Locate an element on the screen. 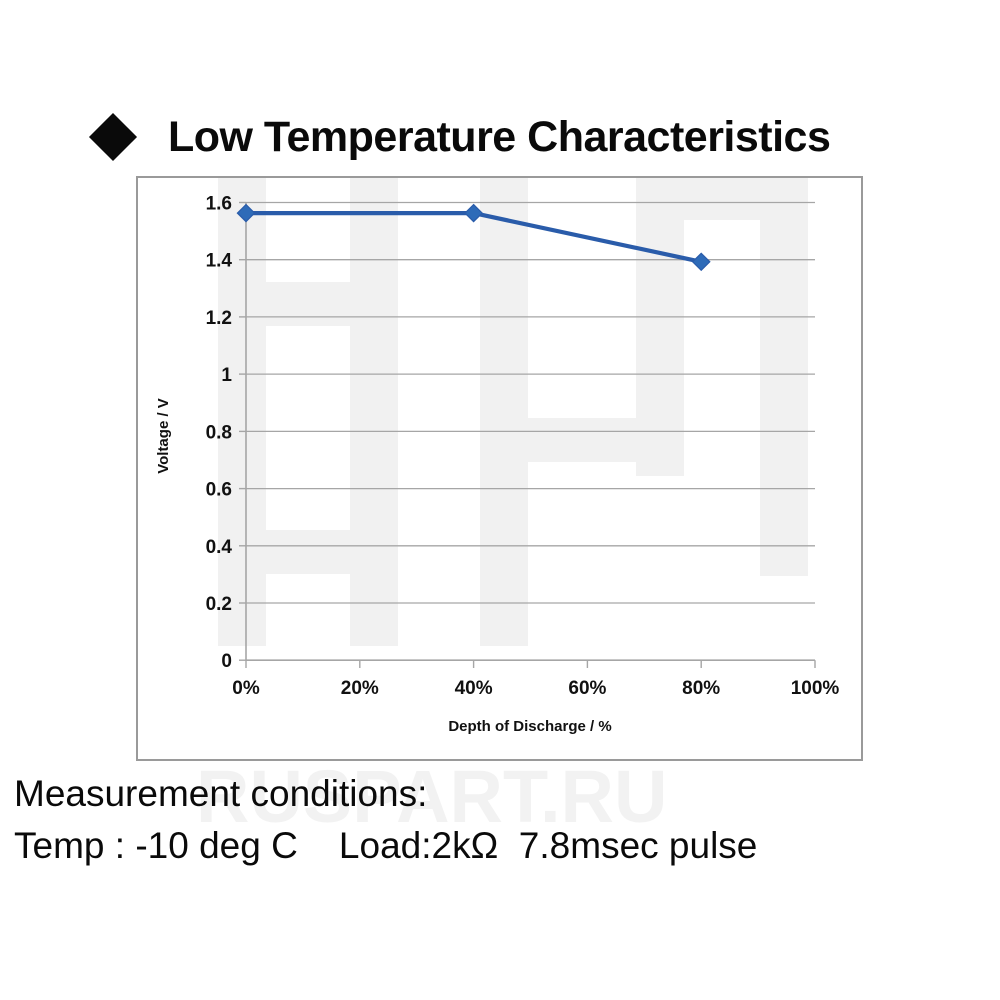  y-tick-label: 0.8 is located at coordinates (219, 432).